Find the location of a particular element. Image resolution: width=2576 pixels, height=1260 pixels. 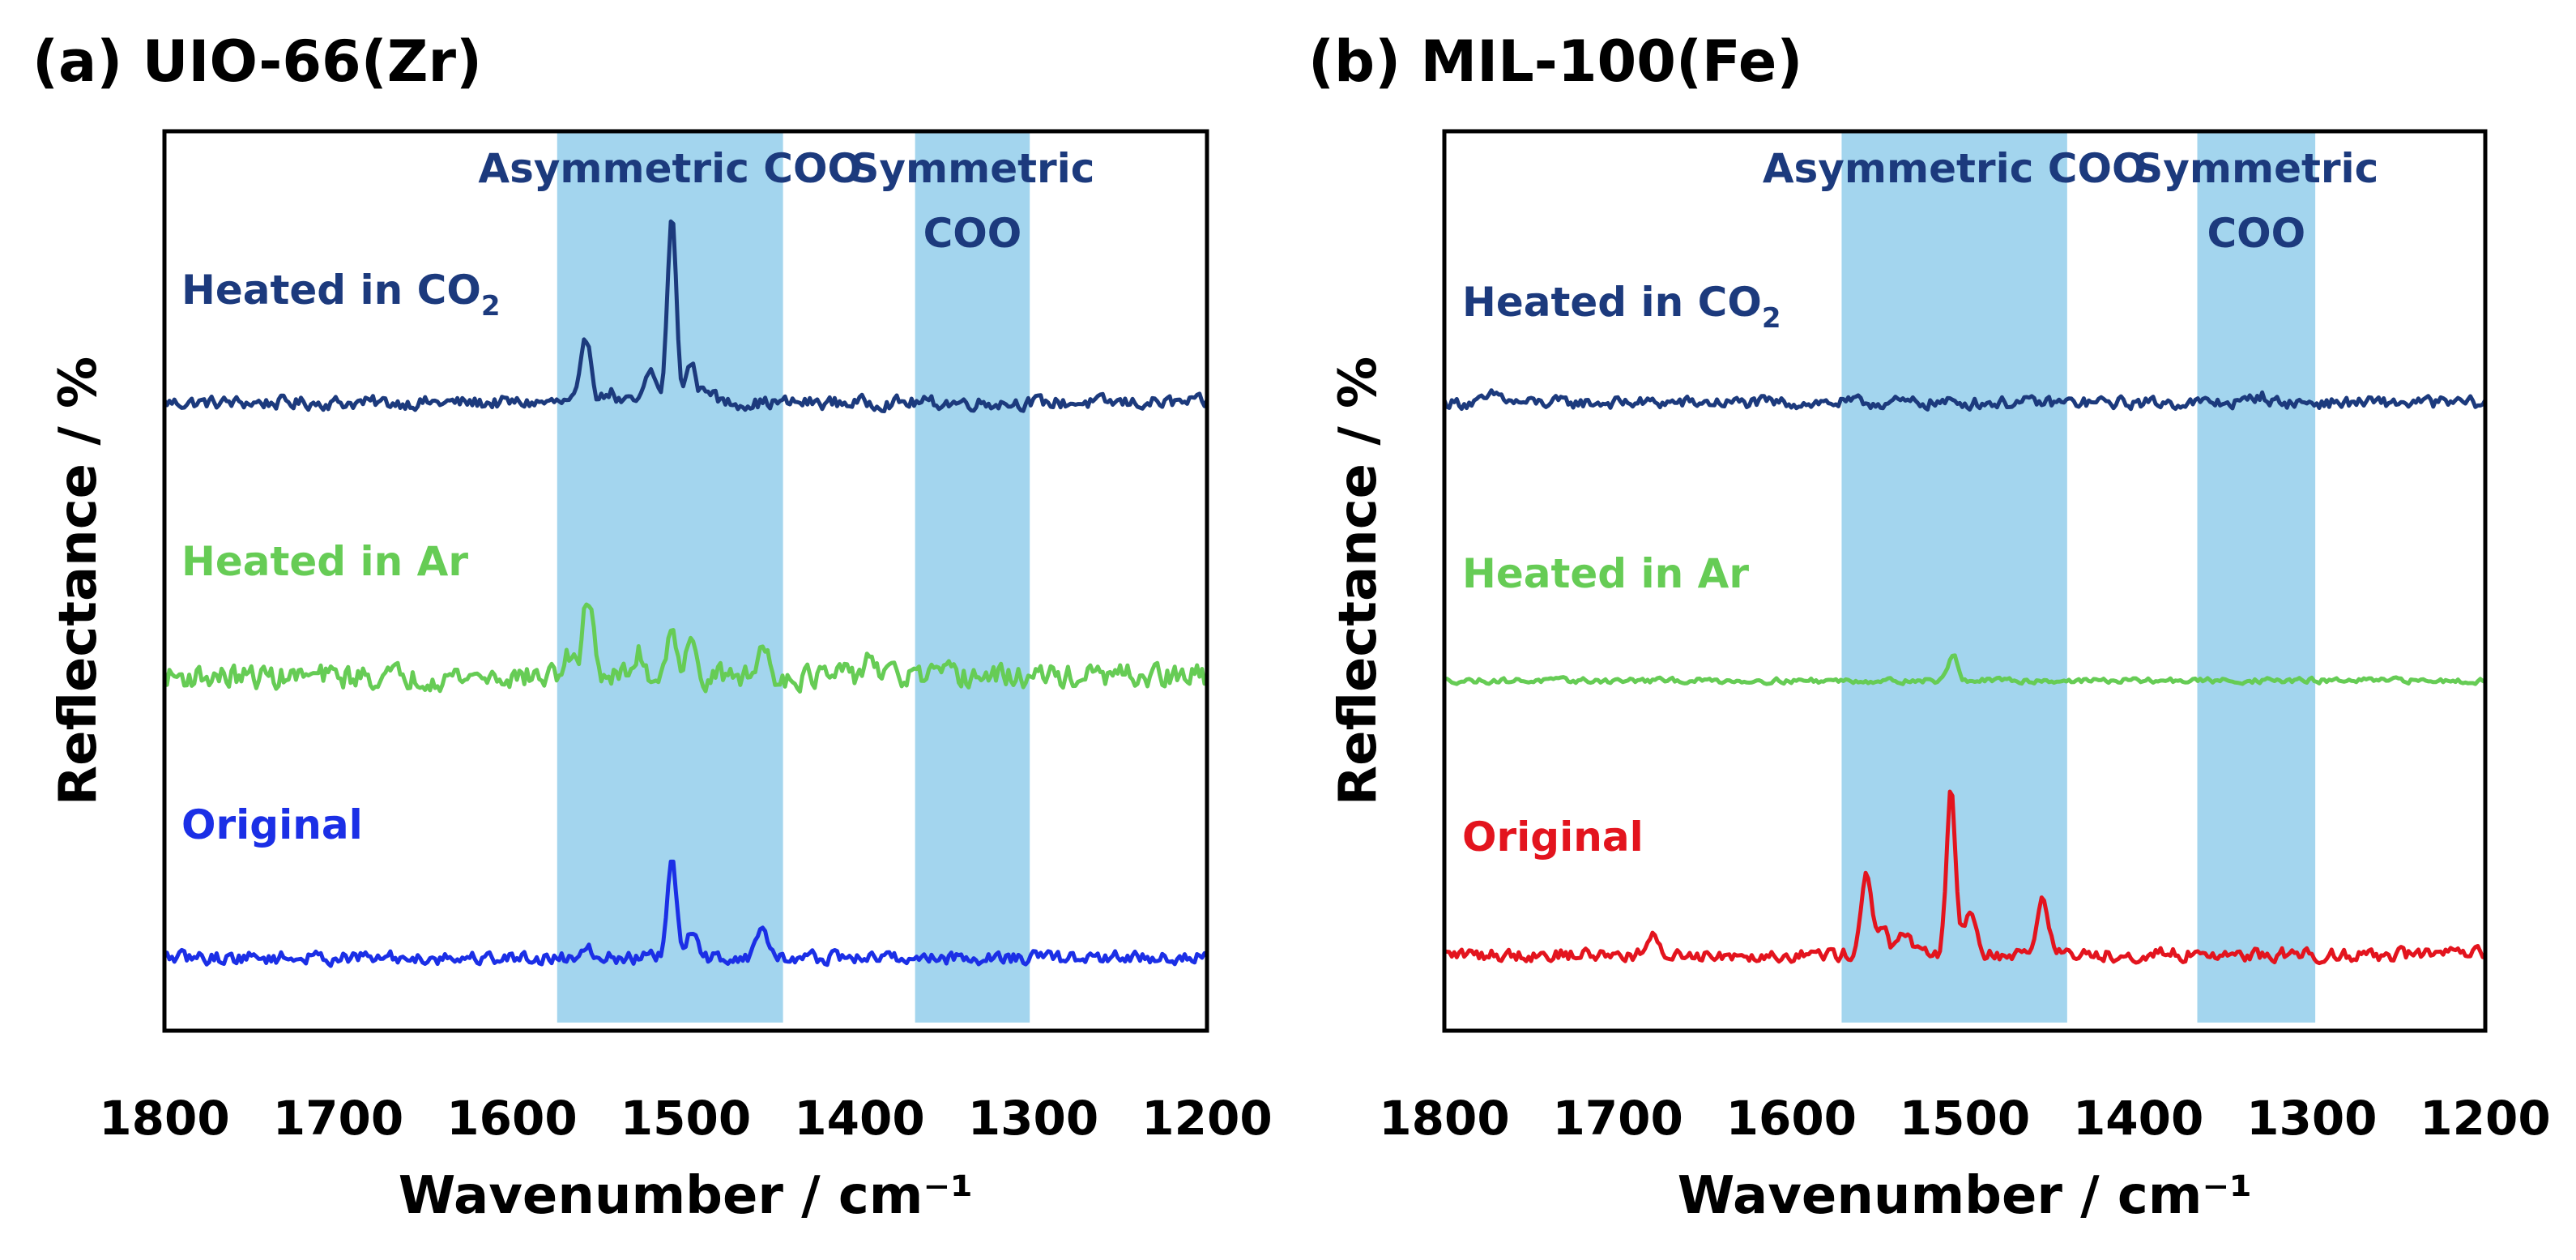

shaded-band-asymmetric is located at coordinates (1954, 577).